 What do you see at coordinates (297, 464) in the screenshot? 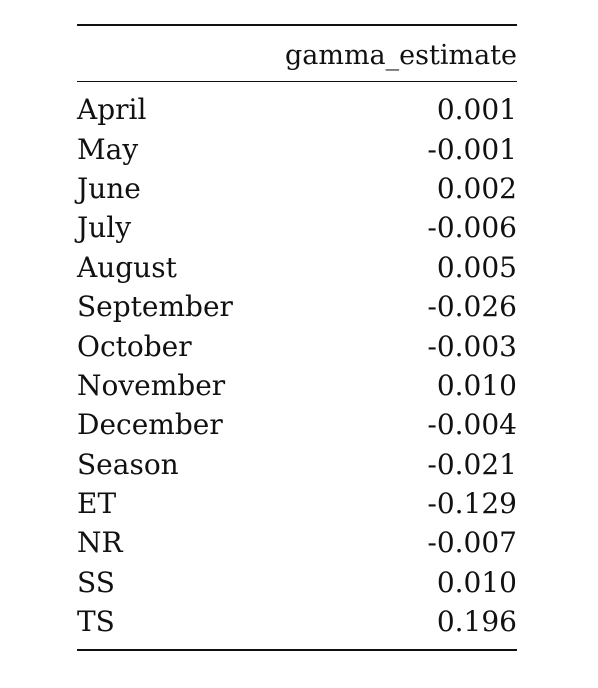
I see `table-row: Season -0.021` at bounding box center [297, 464].